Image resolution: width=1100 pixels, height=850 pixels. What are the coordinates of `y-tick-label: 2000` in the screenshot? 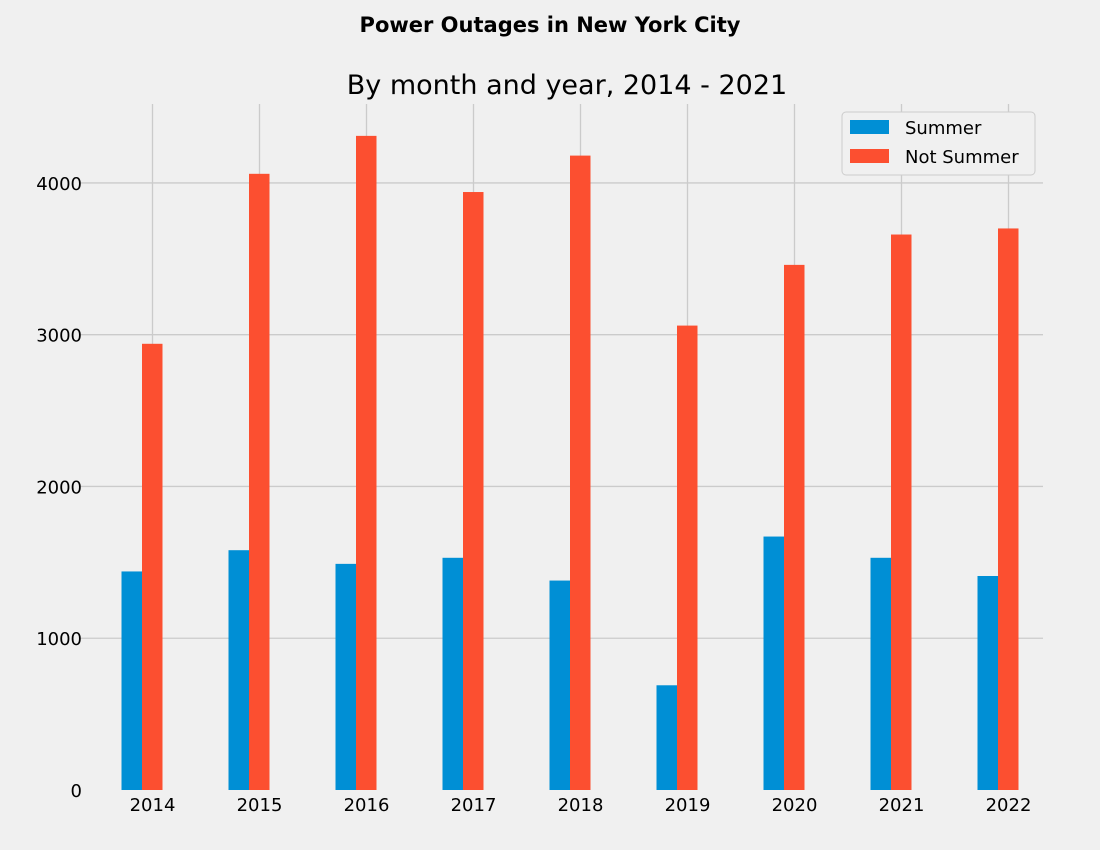 It's located at (59, 487).